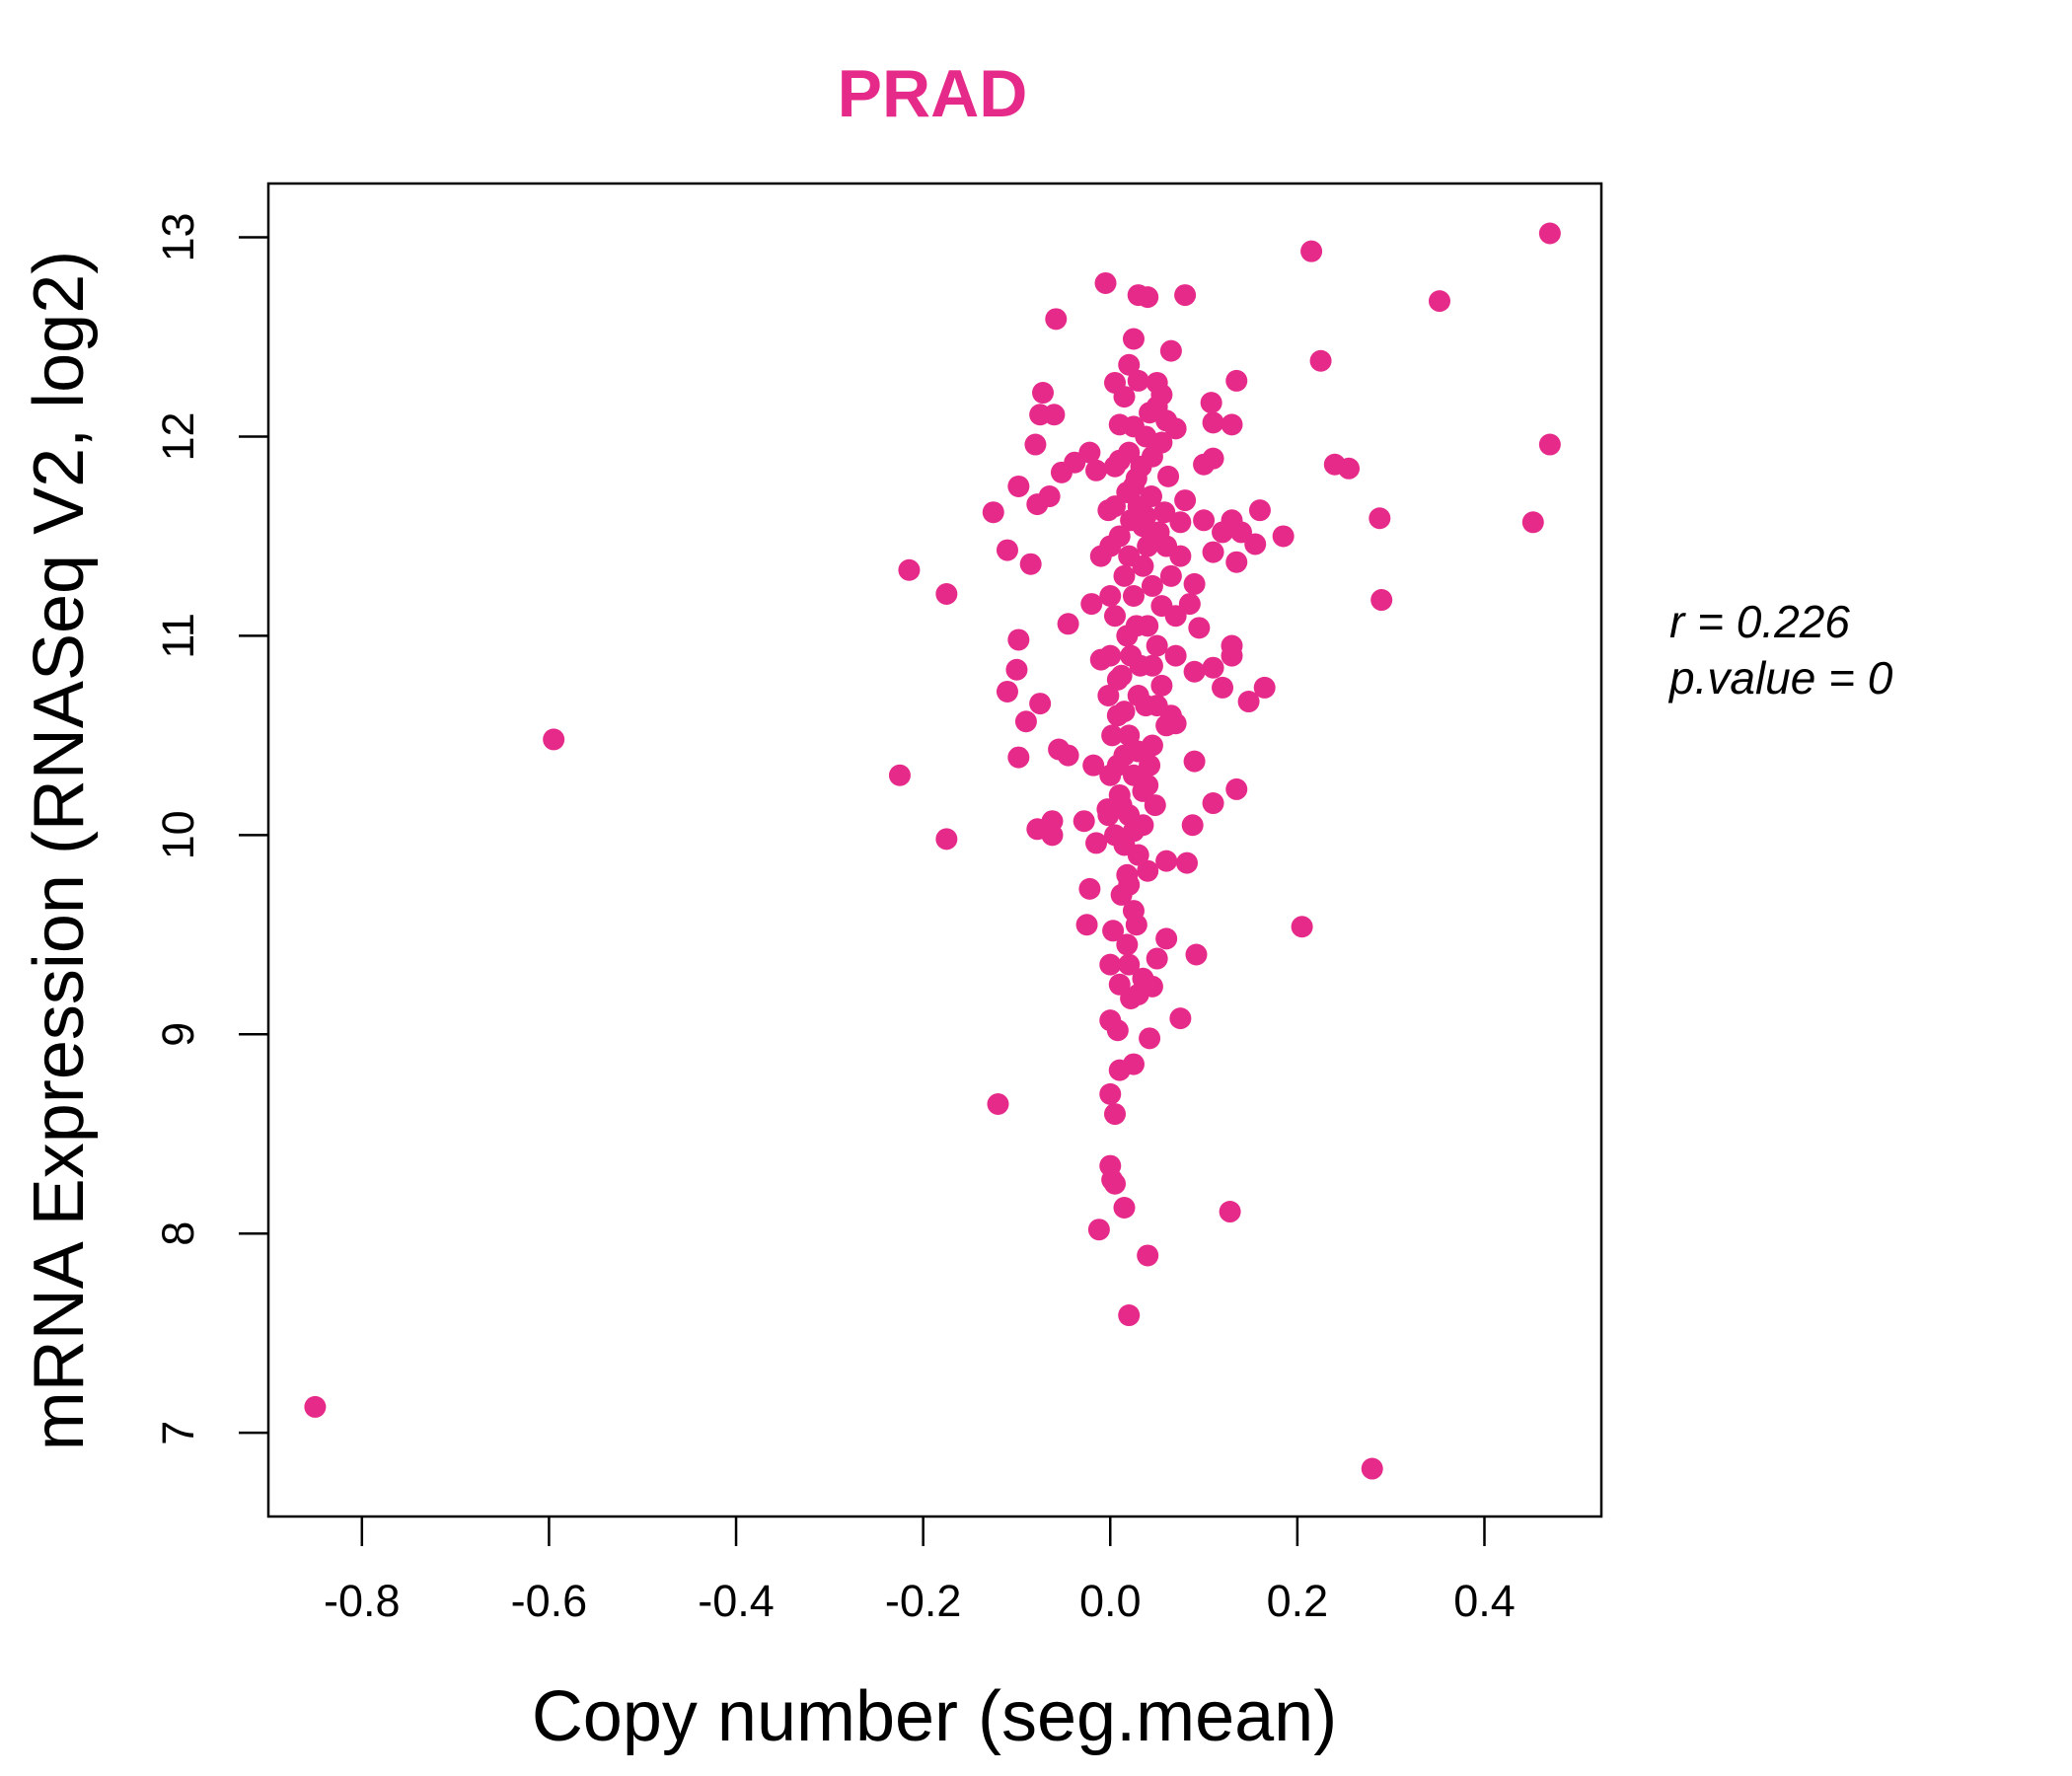 This screenshot has width=2072, height=1776. I want to click on y-tick-label: 11, so click(178, 636).